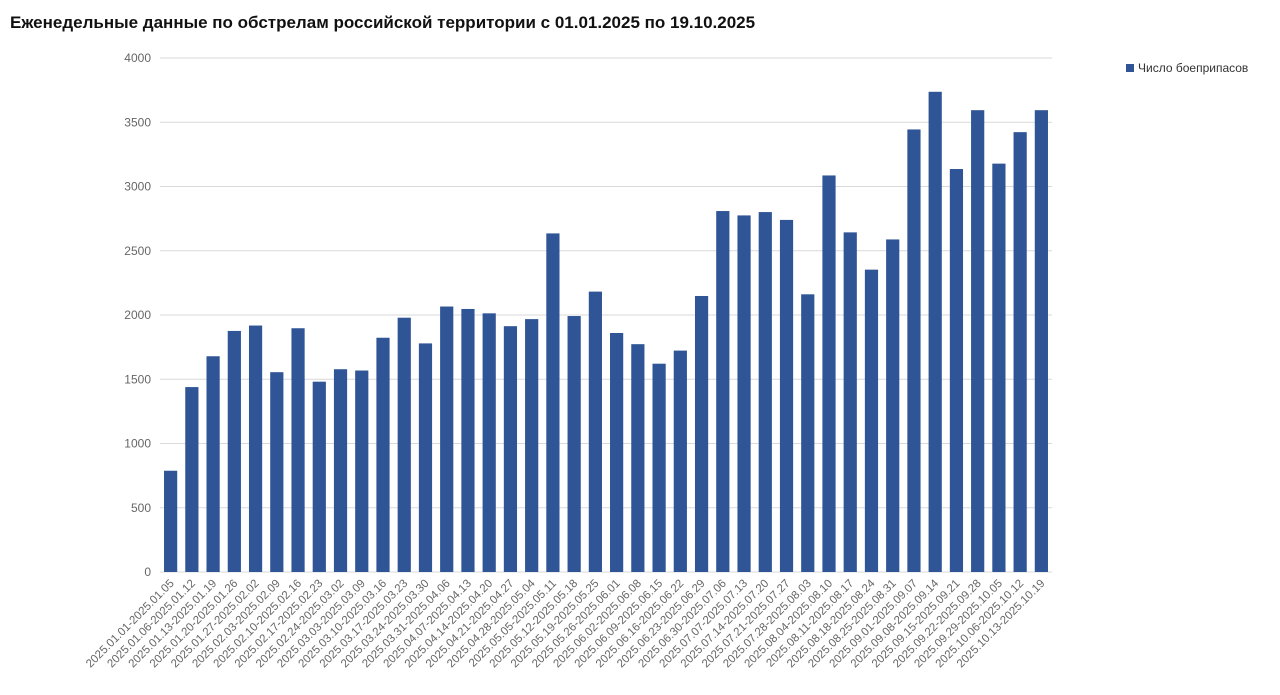 The width and height of the screenshot is (1280, 695). What do you see at coordinates (137, 379) in the screenshot?
I see `y-tick-label: 1500` at bounding box center [137, 379].